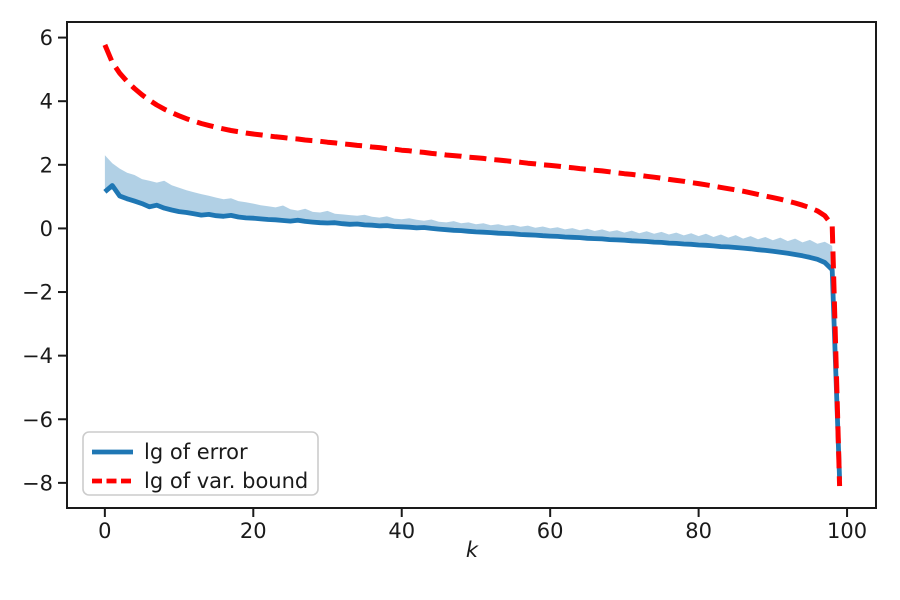  I want to click on x-tick-label: 0, so click(104, 531).